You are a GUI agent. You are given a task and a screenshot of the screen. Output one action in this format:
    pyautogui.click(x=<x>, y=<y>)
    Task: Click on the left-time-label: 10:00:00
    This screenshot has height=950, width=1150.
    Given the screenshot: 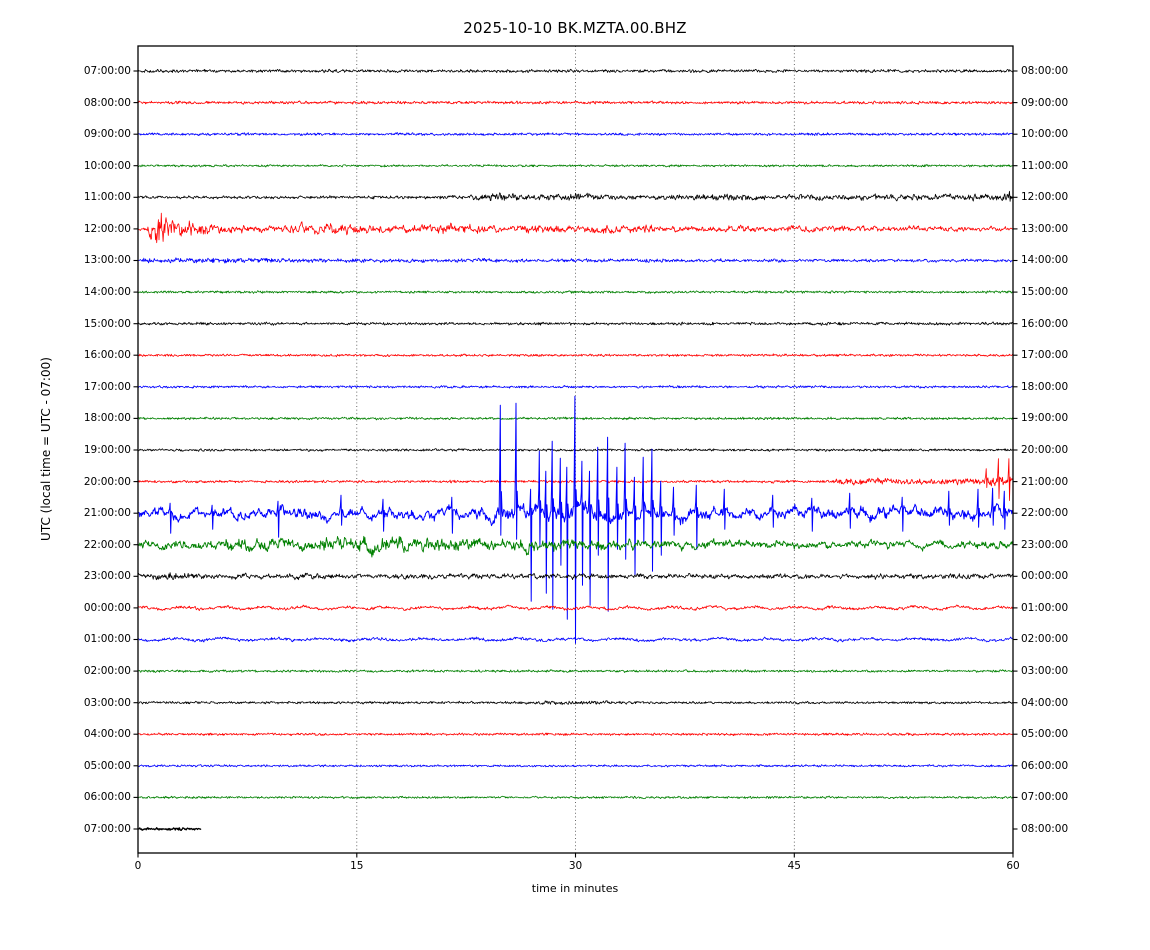 What is the action you would take?
    pyautogui.click(x=107, y=165)
    